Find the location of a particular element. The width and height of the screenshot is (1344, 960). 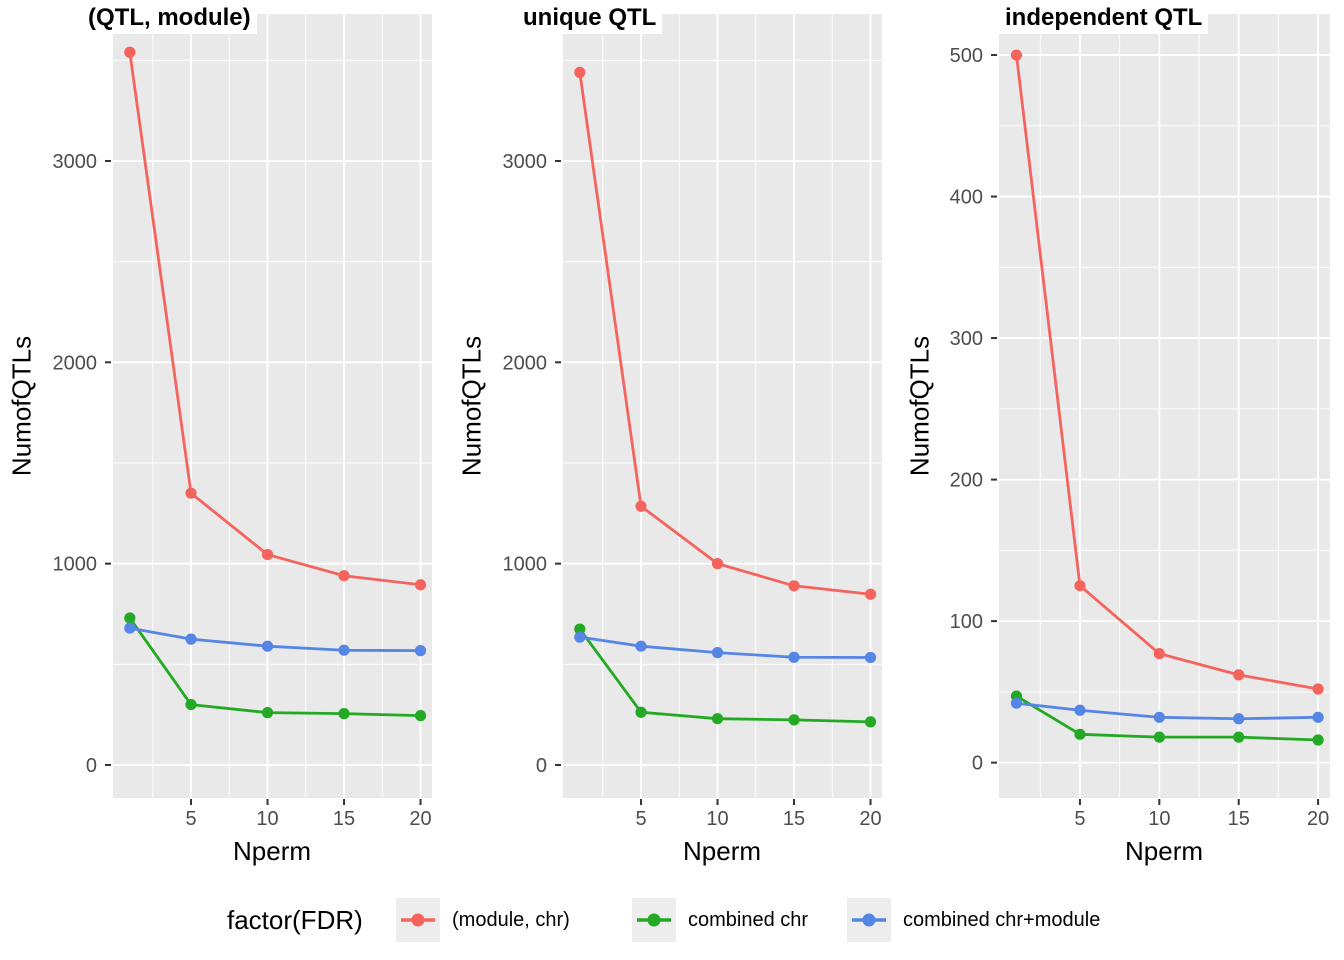

legend-key-module-chr is located at coordinates (418, 920).